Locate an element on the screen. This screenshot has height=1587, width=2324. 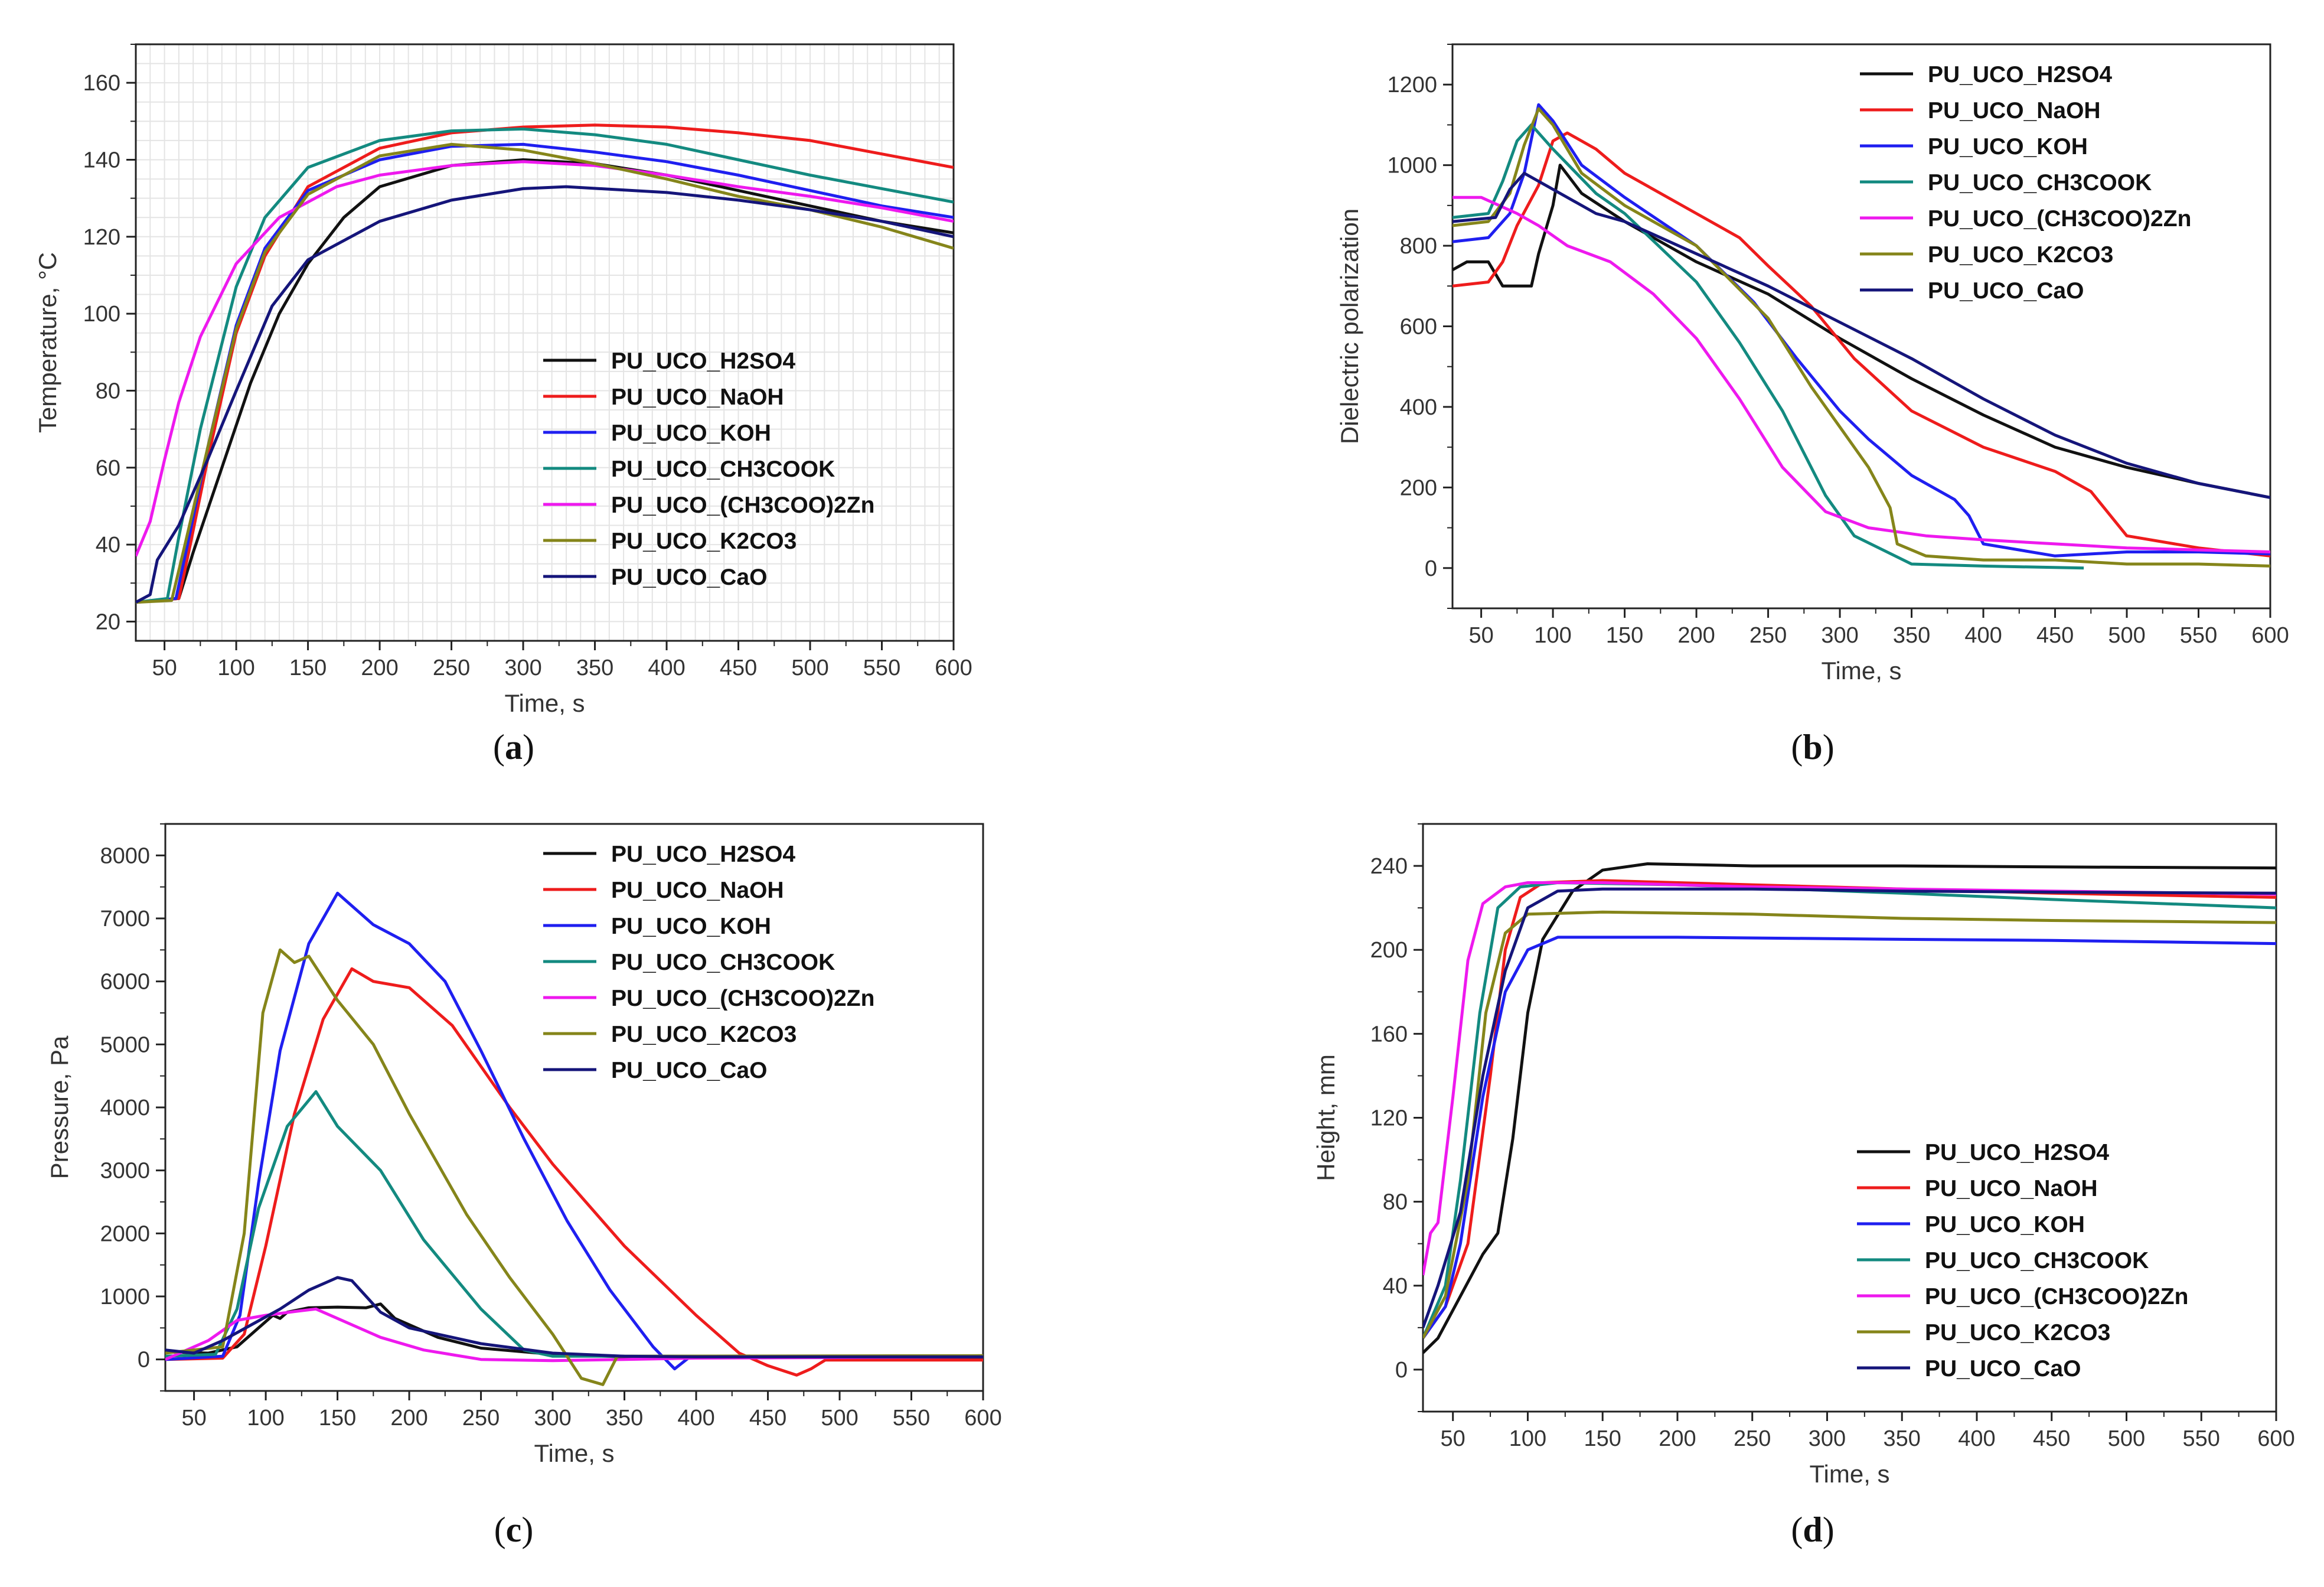
y-tick-label: 800 is located at coordinates (1418, 247).